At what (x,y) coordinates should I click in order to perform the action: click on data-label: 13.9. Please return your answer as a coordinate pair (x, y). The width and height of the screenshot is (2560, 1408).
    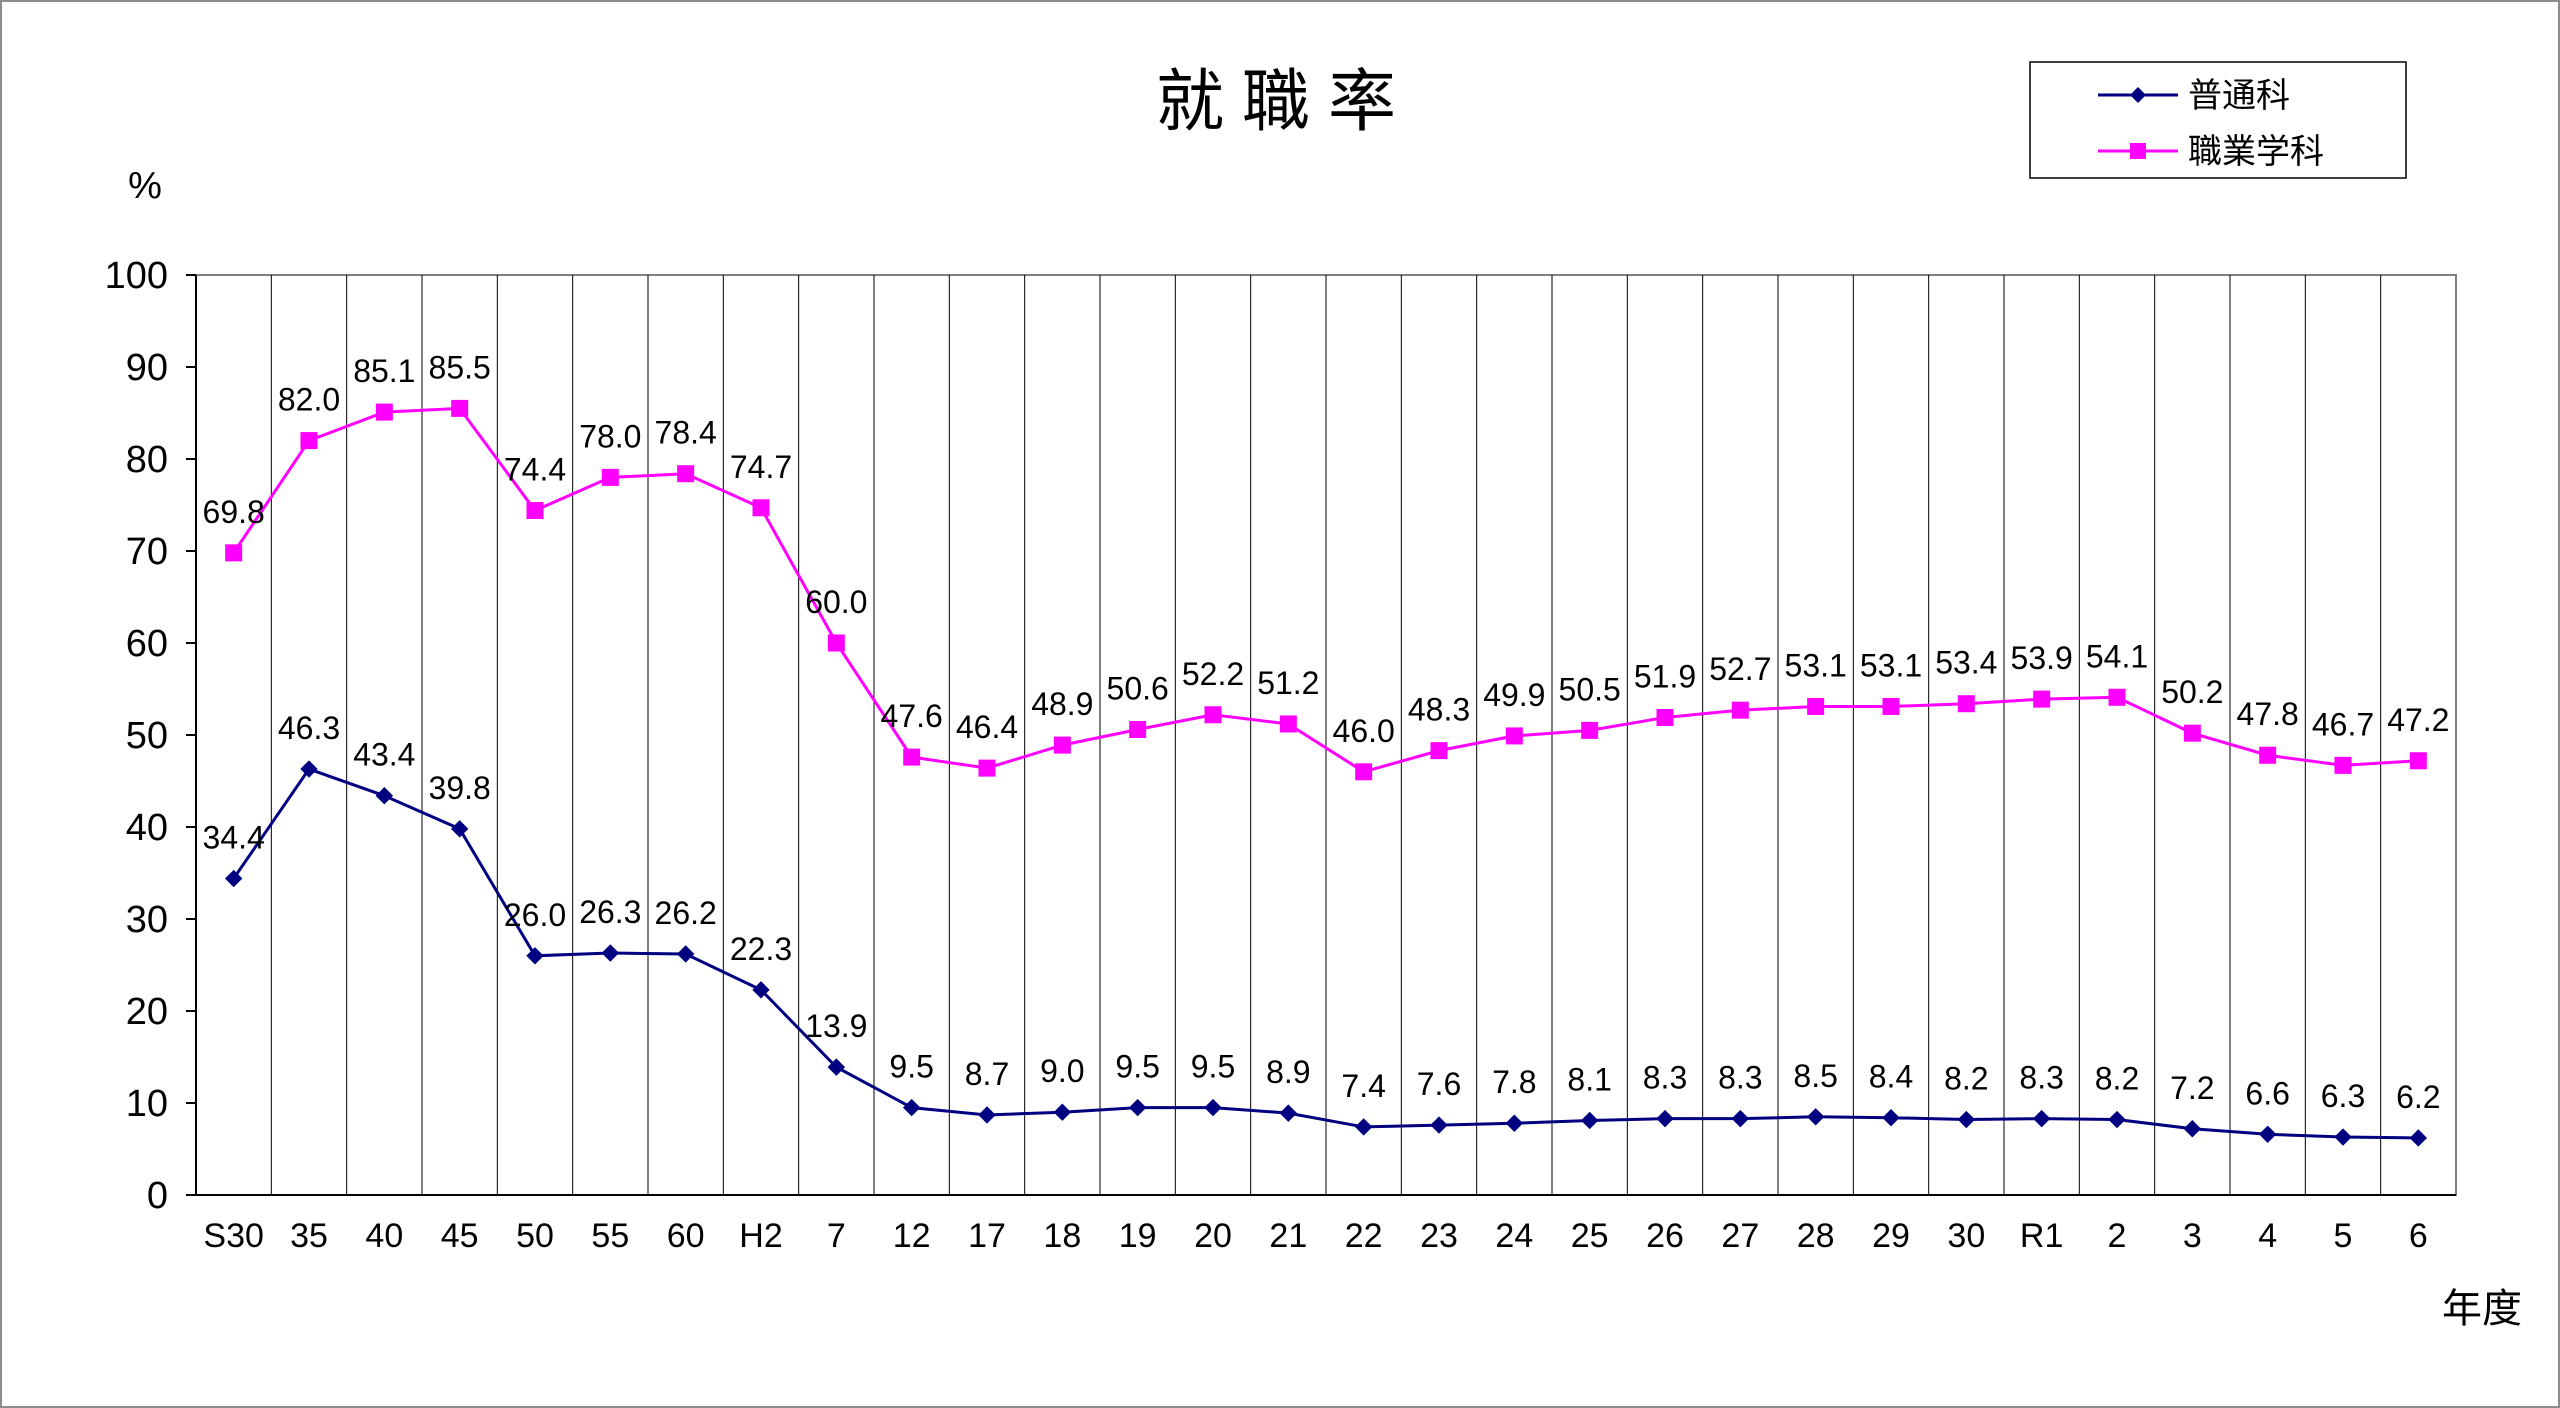
    Looking at the image, I should click on (836, 1026).